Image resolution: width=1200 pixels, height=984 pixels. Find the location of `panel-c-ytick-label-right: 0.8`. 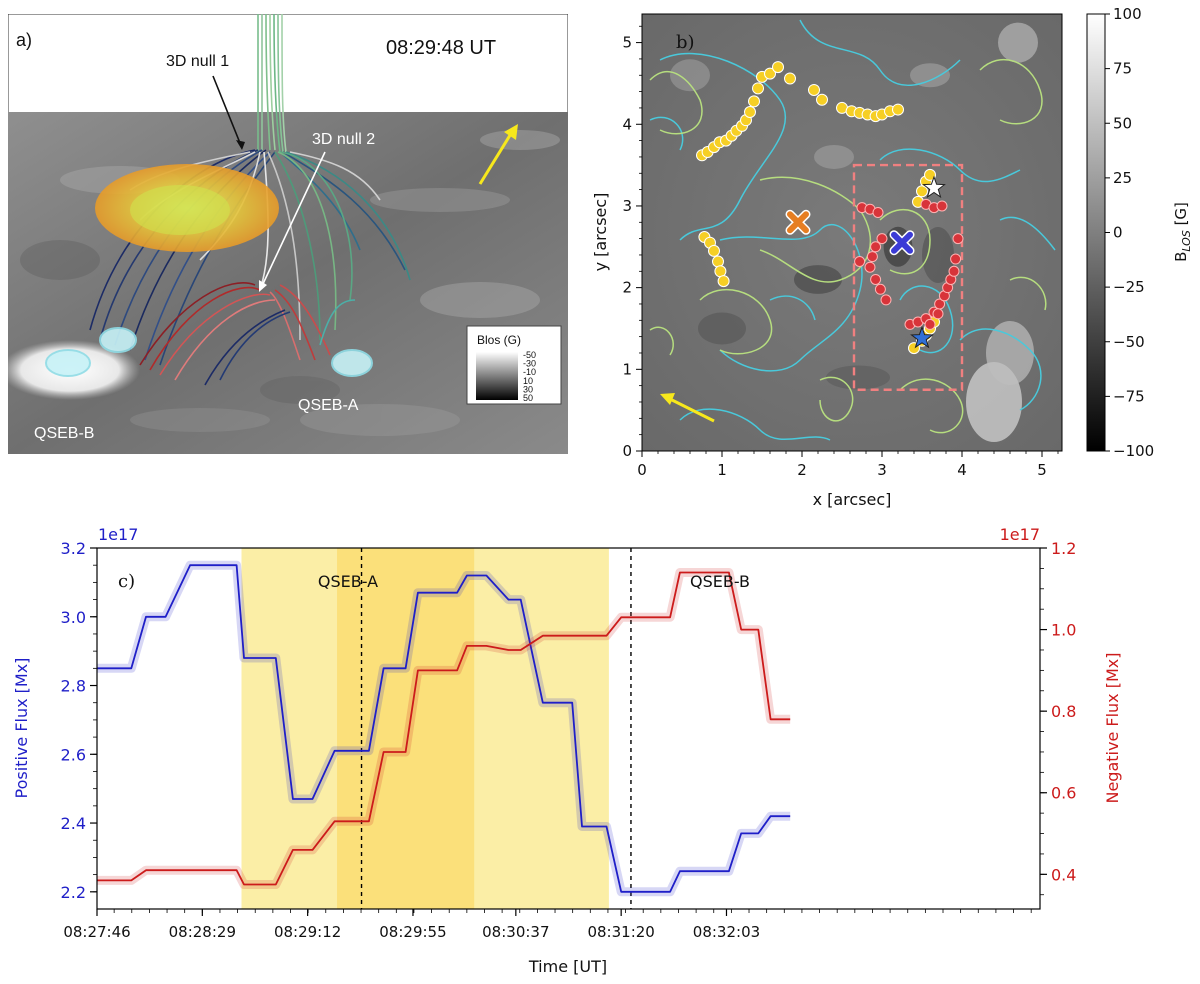

panel-c-ytick-label-right: 0.8 is located at coordinates (1063, 711).